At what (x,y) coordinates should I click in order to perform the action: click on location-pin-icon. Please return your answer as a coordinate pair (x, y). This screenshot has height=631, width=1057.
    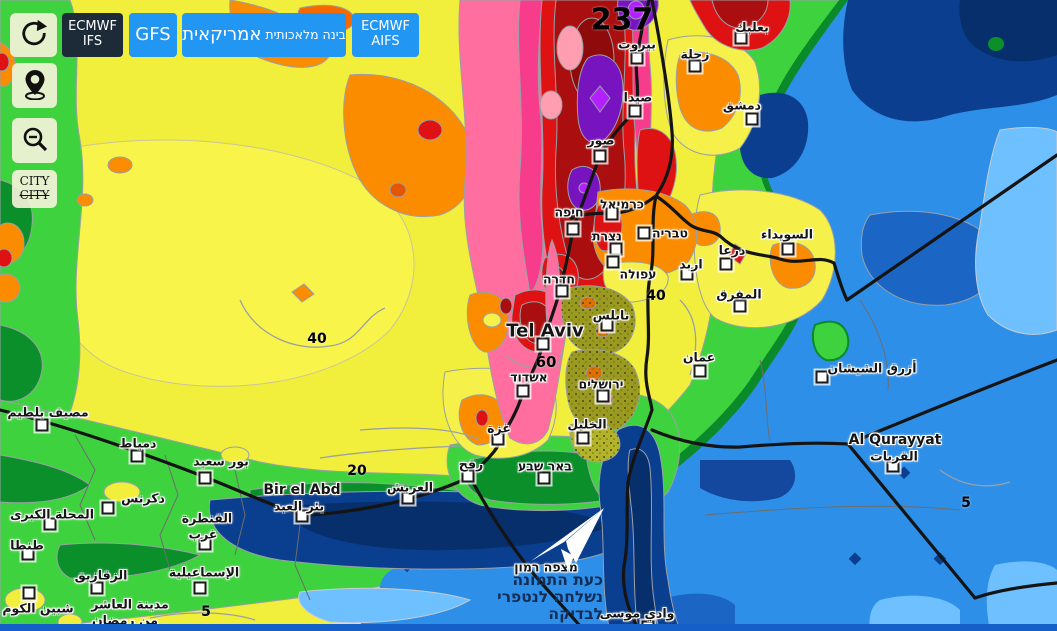
    Looking at the image, I should click on (35, 86).